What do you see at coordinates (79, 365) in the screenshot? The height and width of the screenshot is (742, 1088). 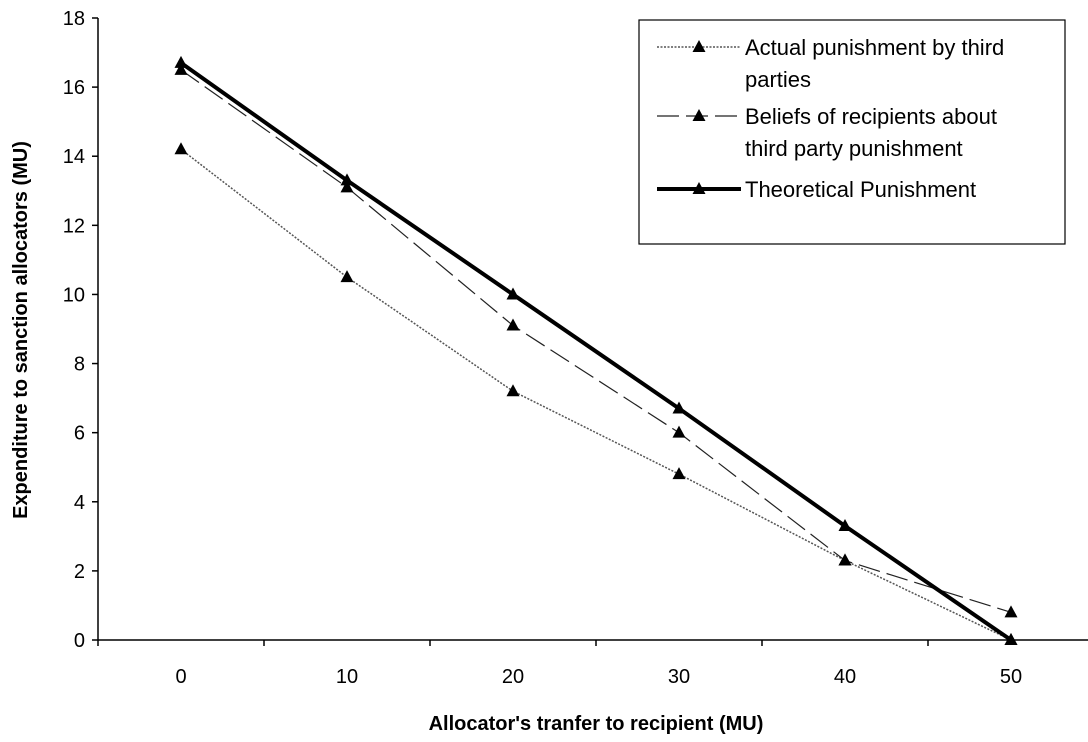 I see `y-tick-label: 8` at bounding box center [79, 365].